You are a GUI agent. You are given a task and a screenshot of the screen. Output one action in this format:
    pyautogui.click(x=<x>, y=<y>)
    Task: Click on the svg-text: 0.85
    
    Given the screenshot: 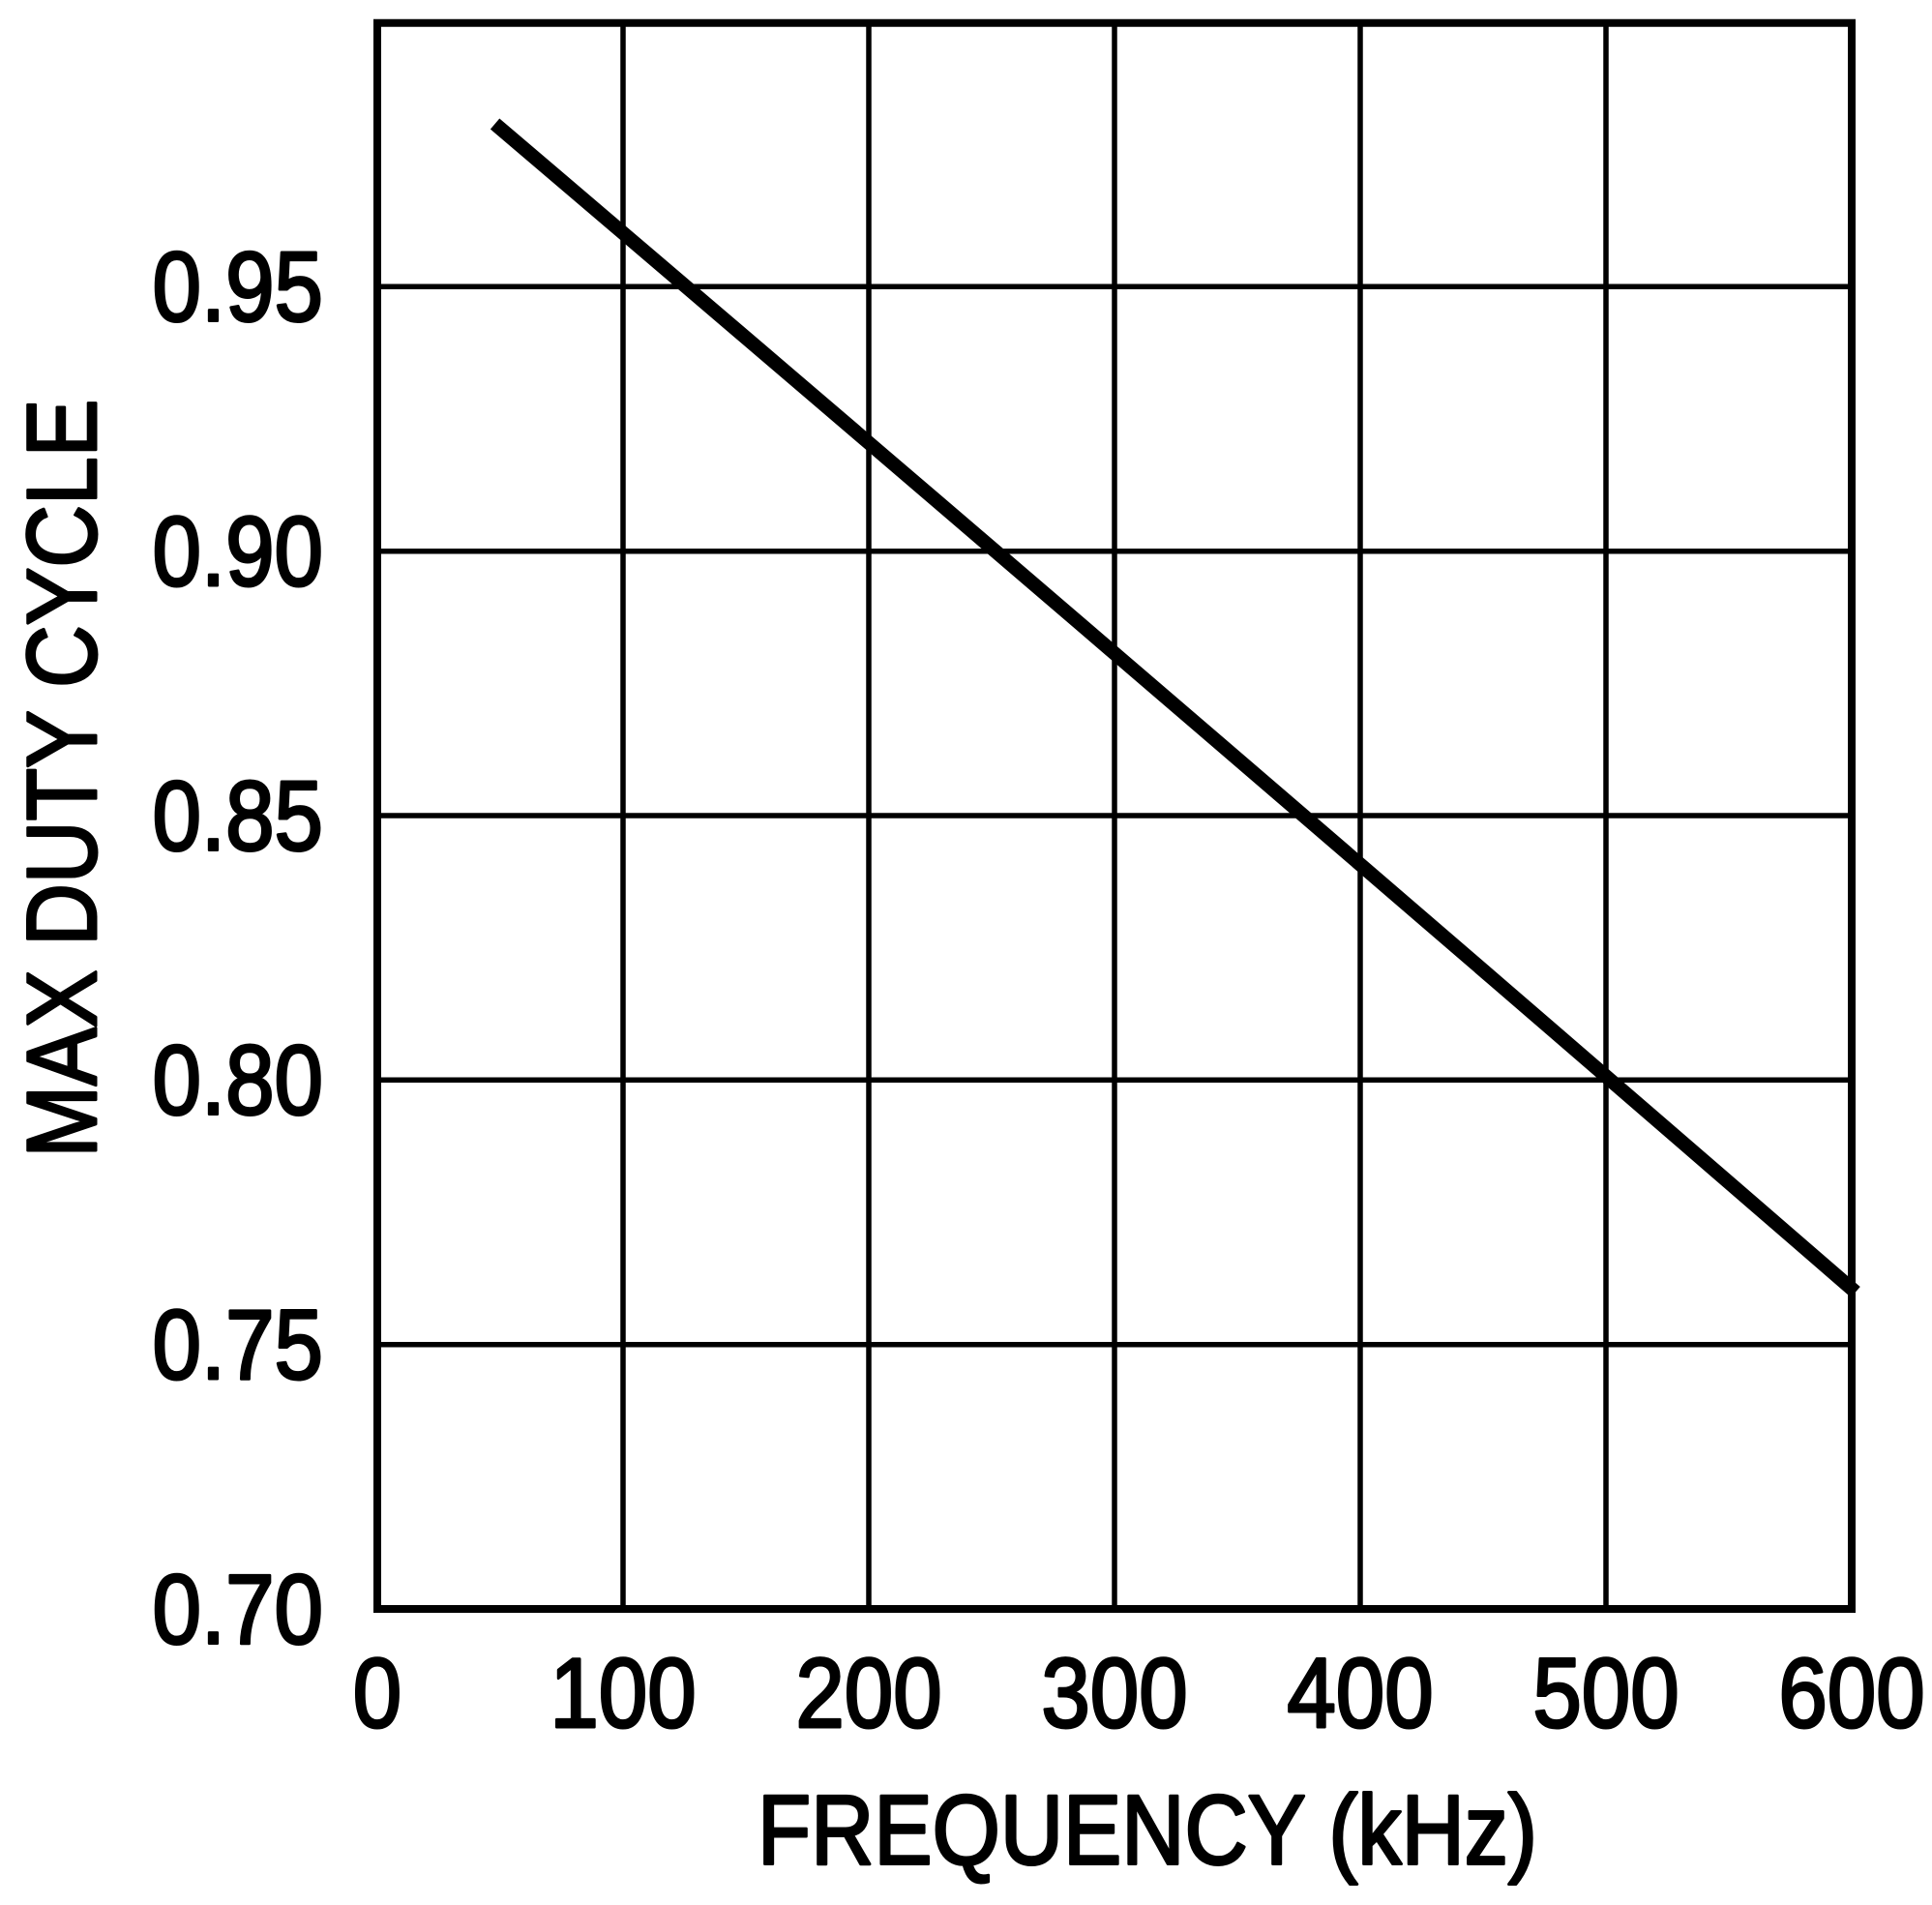 What is the action you would take?
    pyautogui.click(x=238, y=815)
    